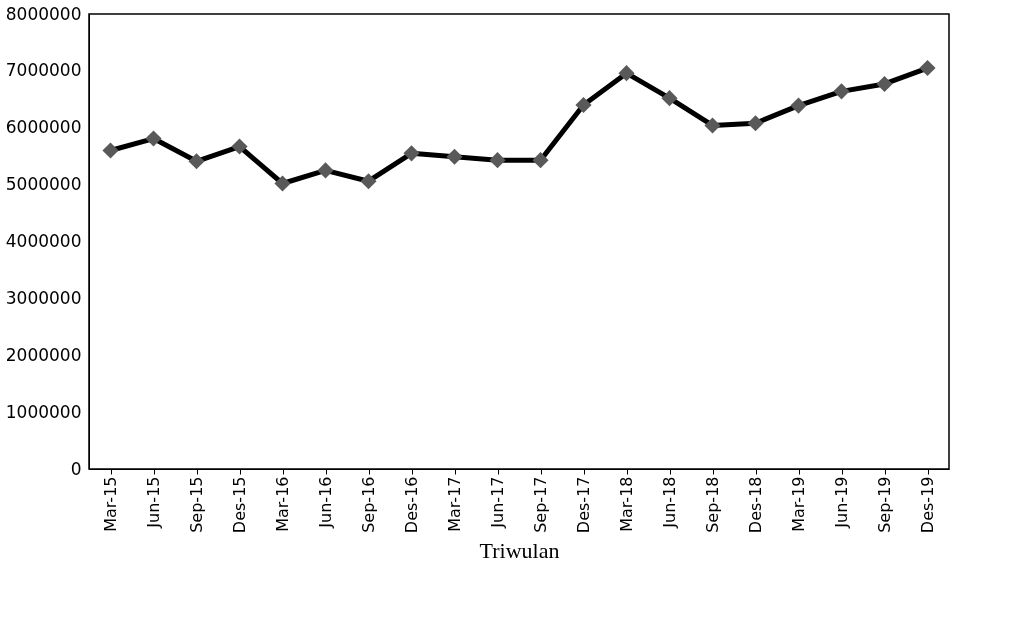  Describe the element at coordinates (43, 127) in the screenshot. I see `y-tick-label: 6000000` at that location.